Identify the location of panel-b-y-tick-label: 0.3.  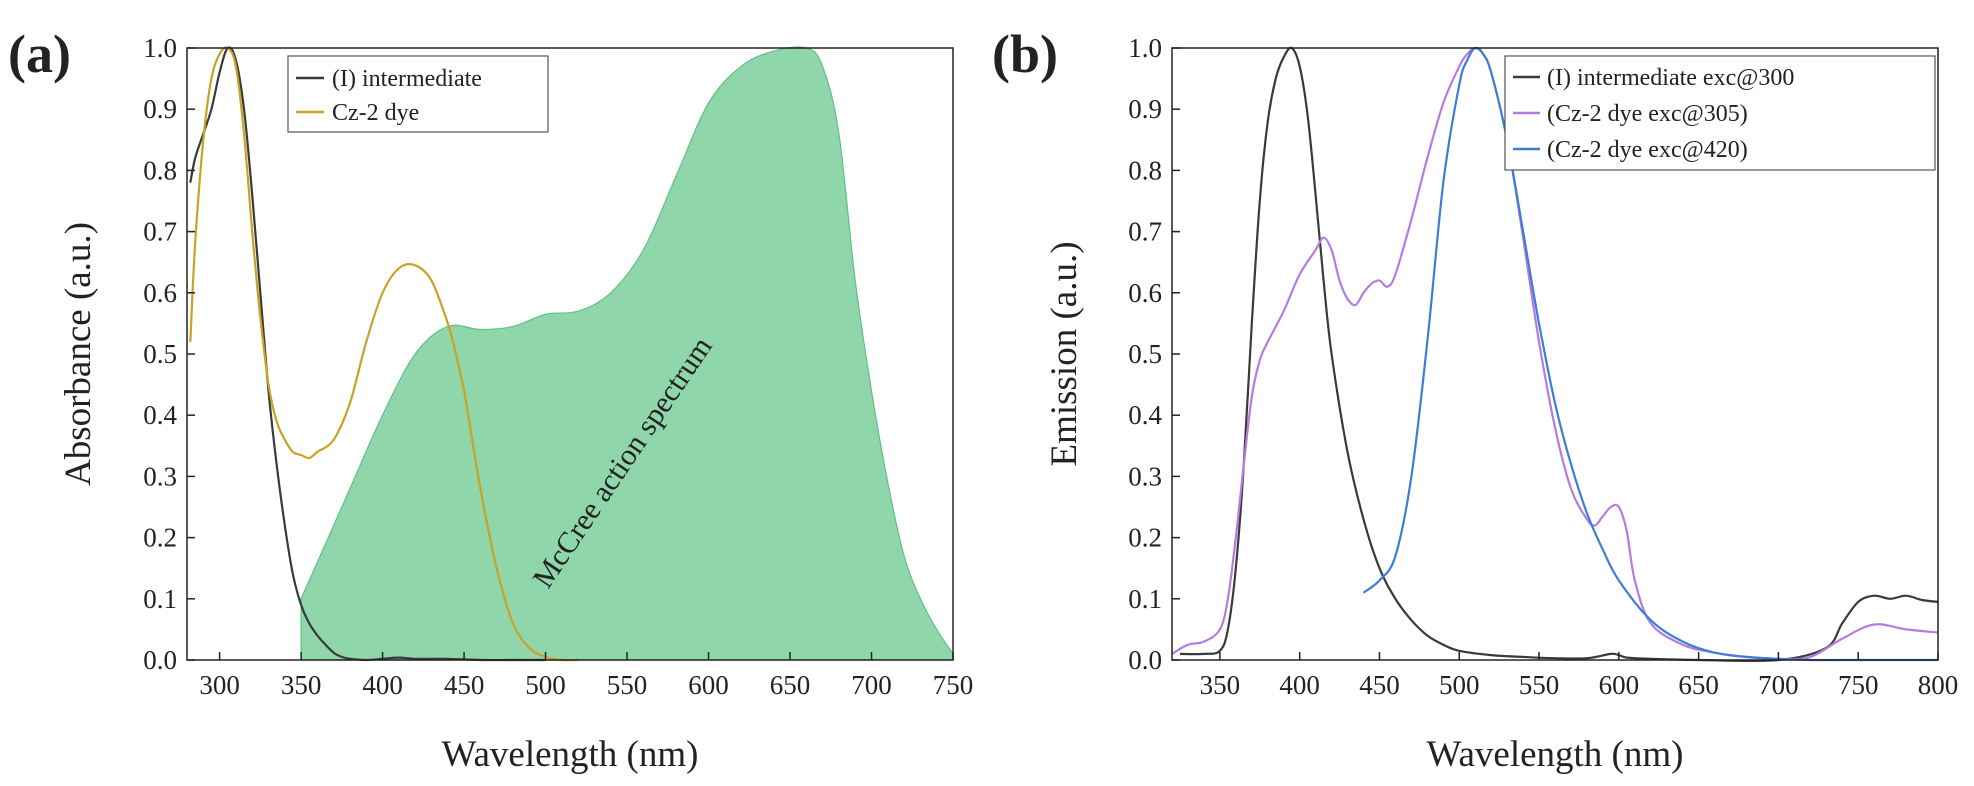
(1145, 476).